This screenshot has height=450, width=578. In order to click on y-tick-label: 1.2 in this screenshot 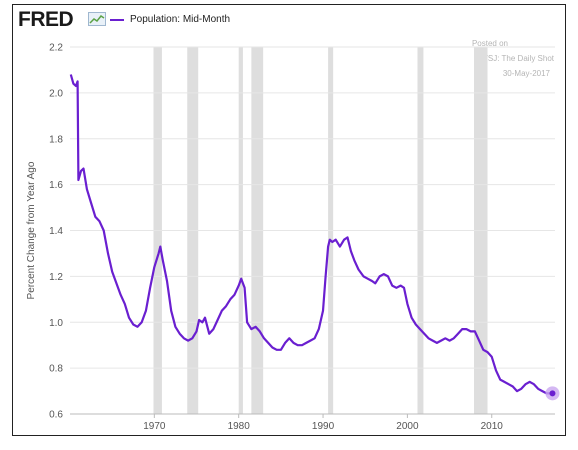, I will do `click(56, 277)`.